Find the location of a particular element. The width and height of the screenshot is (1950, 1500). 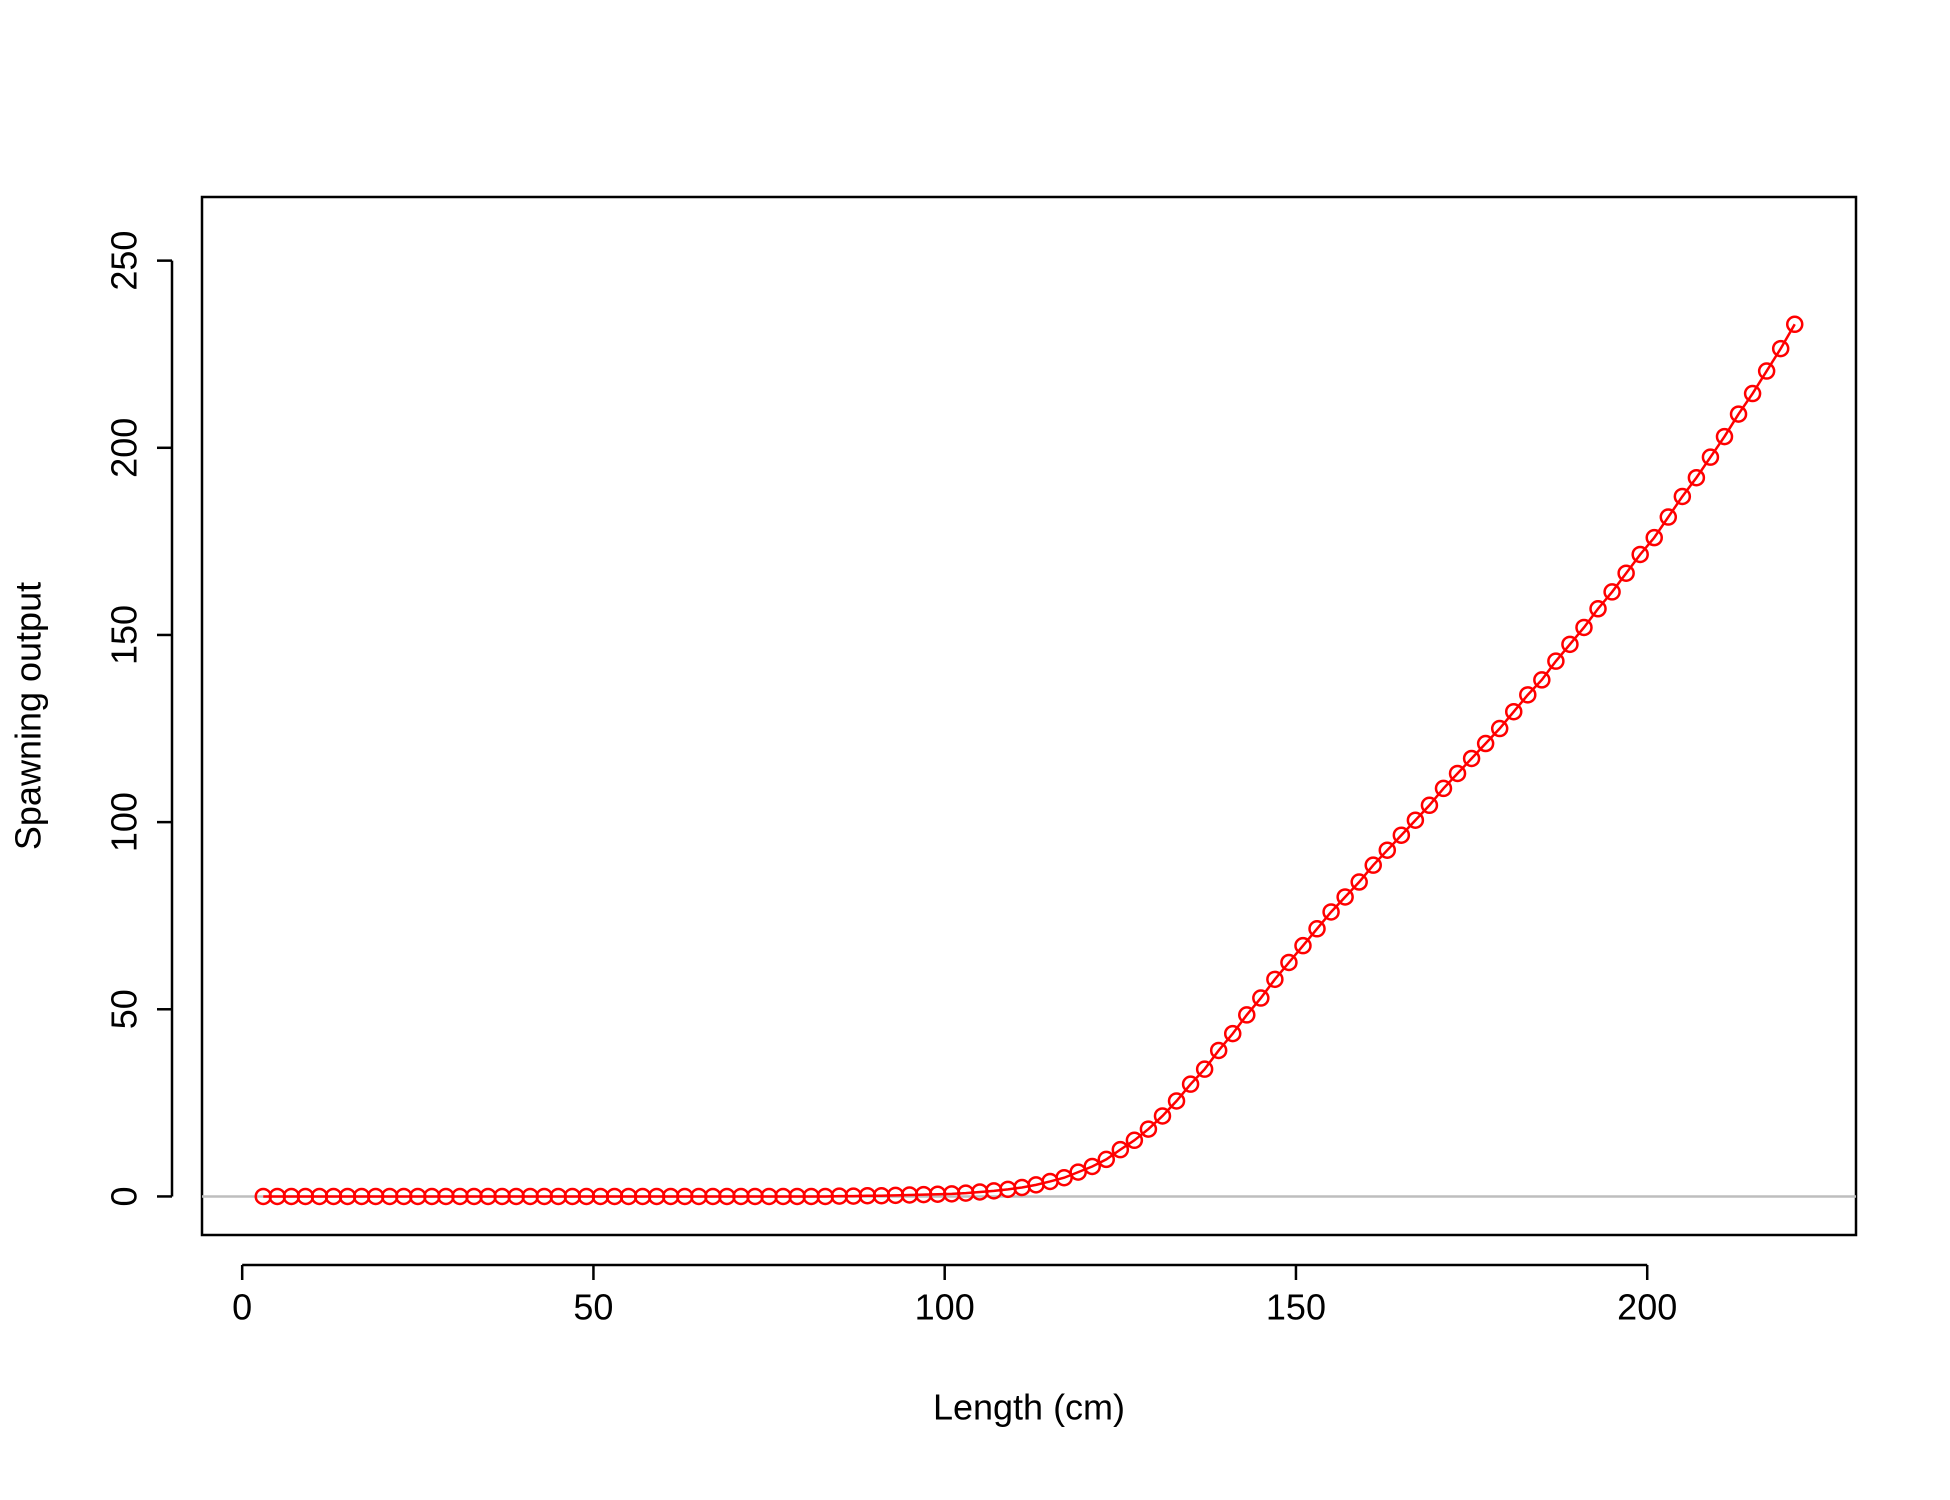

y-tick-label: 250 is located at coordinates (124, 261).